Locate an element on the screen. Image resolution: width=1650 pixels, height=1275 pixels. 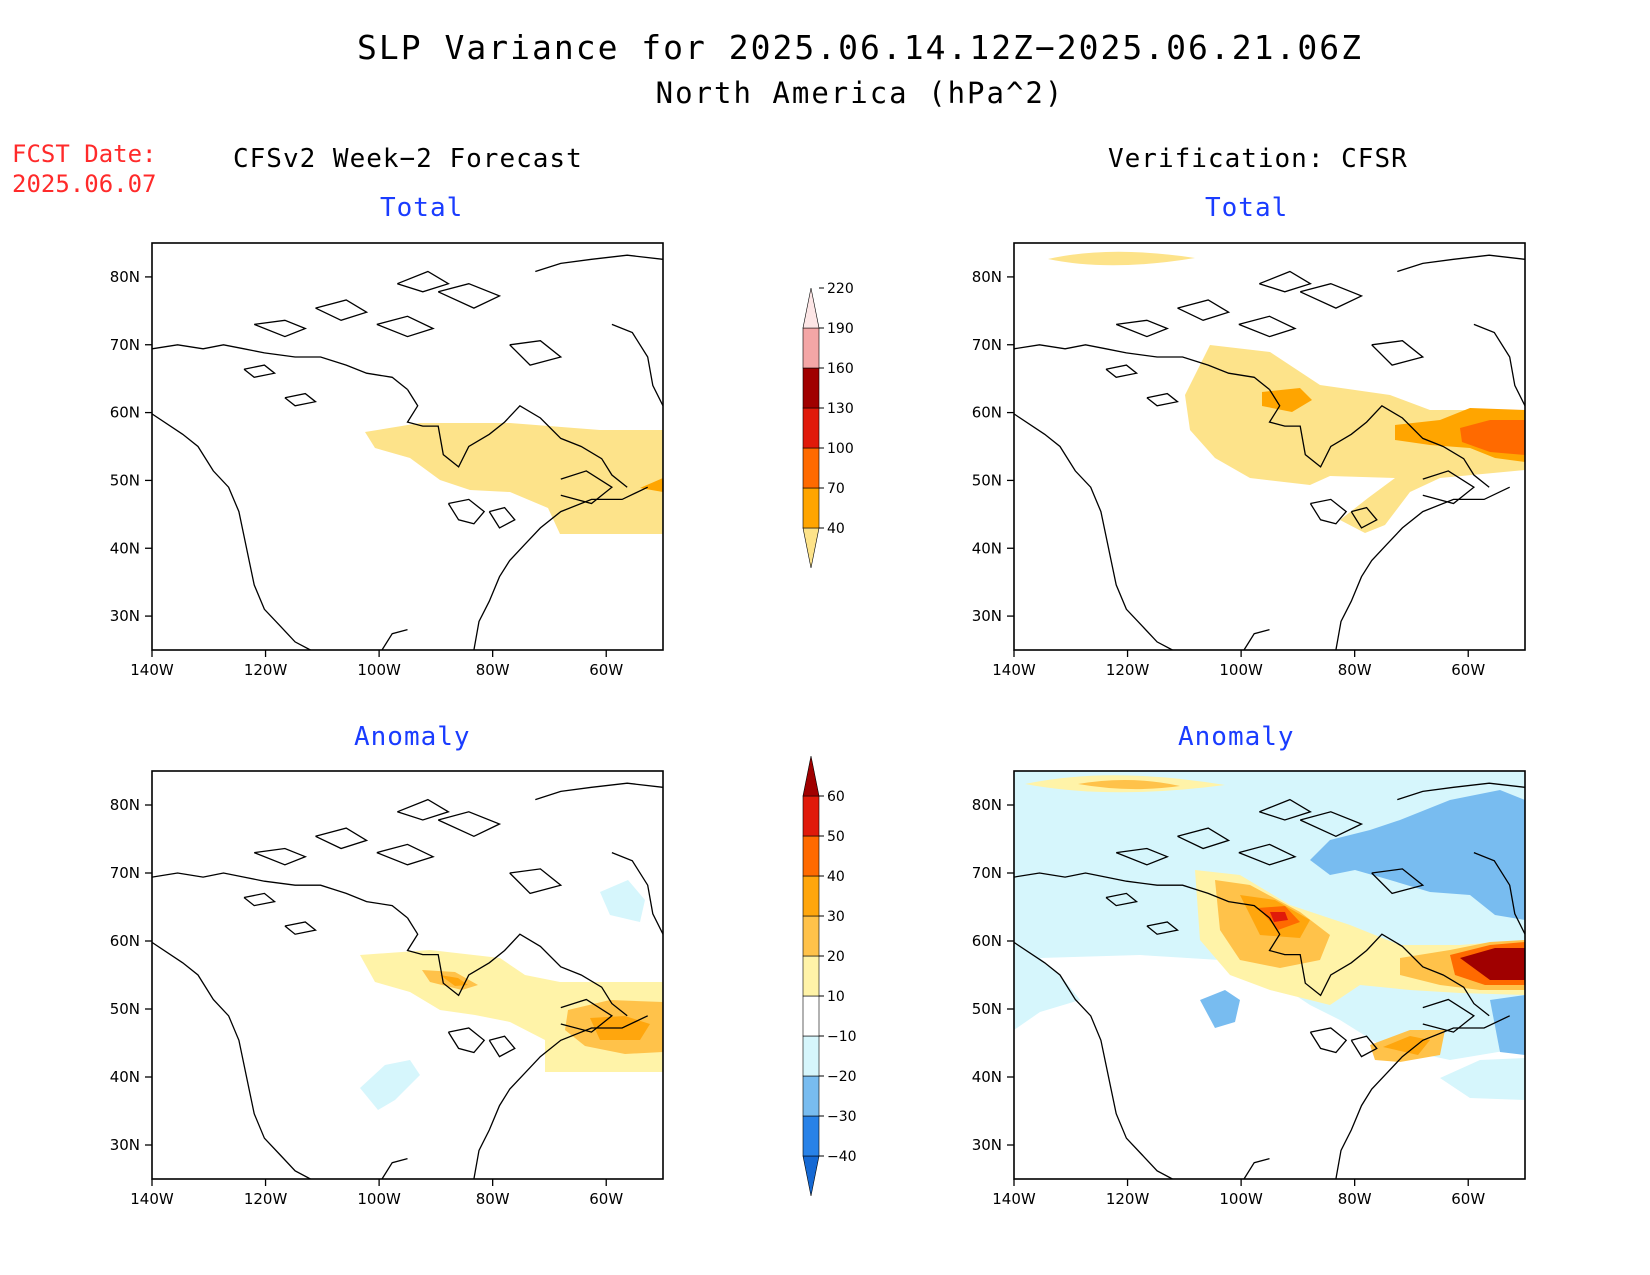
anomaly-colorbar-level-label: 20 is located at coordinates (836, 957).